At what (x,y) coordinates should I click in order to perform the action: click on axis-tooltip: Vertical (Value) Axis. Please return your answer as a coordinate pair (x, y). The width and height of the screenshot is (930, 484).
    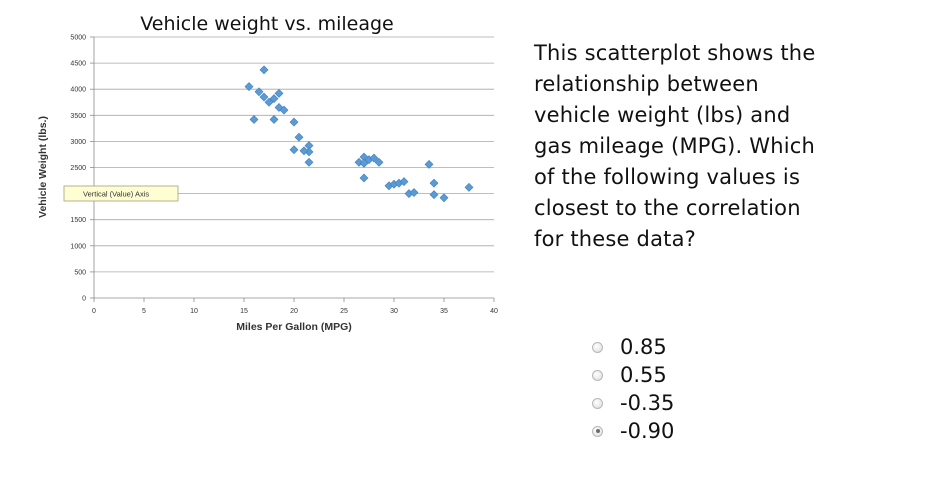
    Looking at the image, I should click on (121, 193).